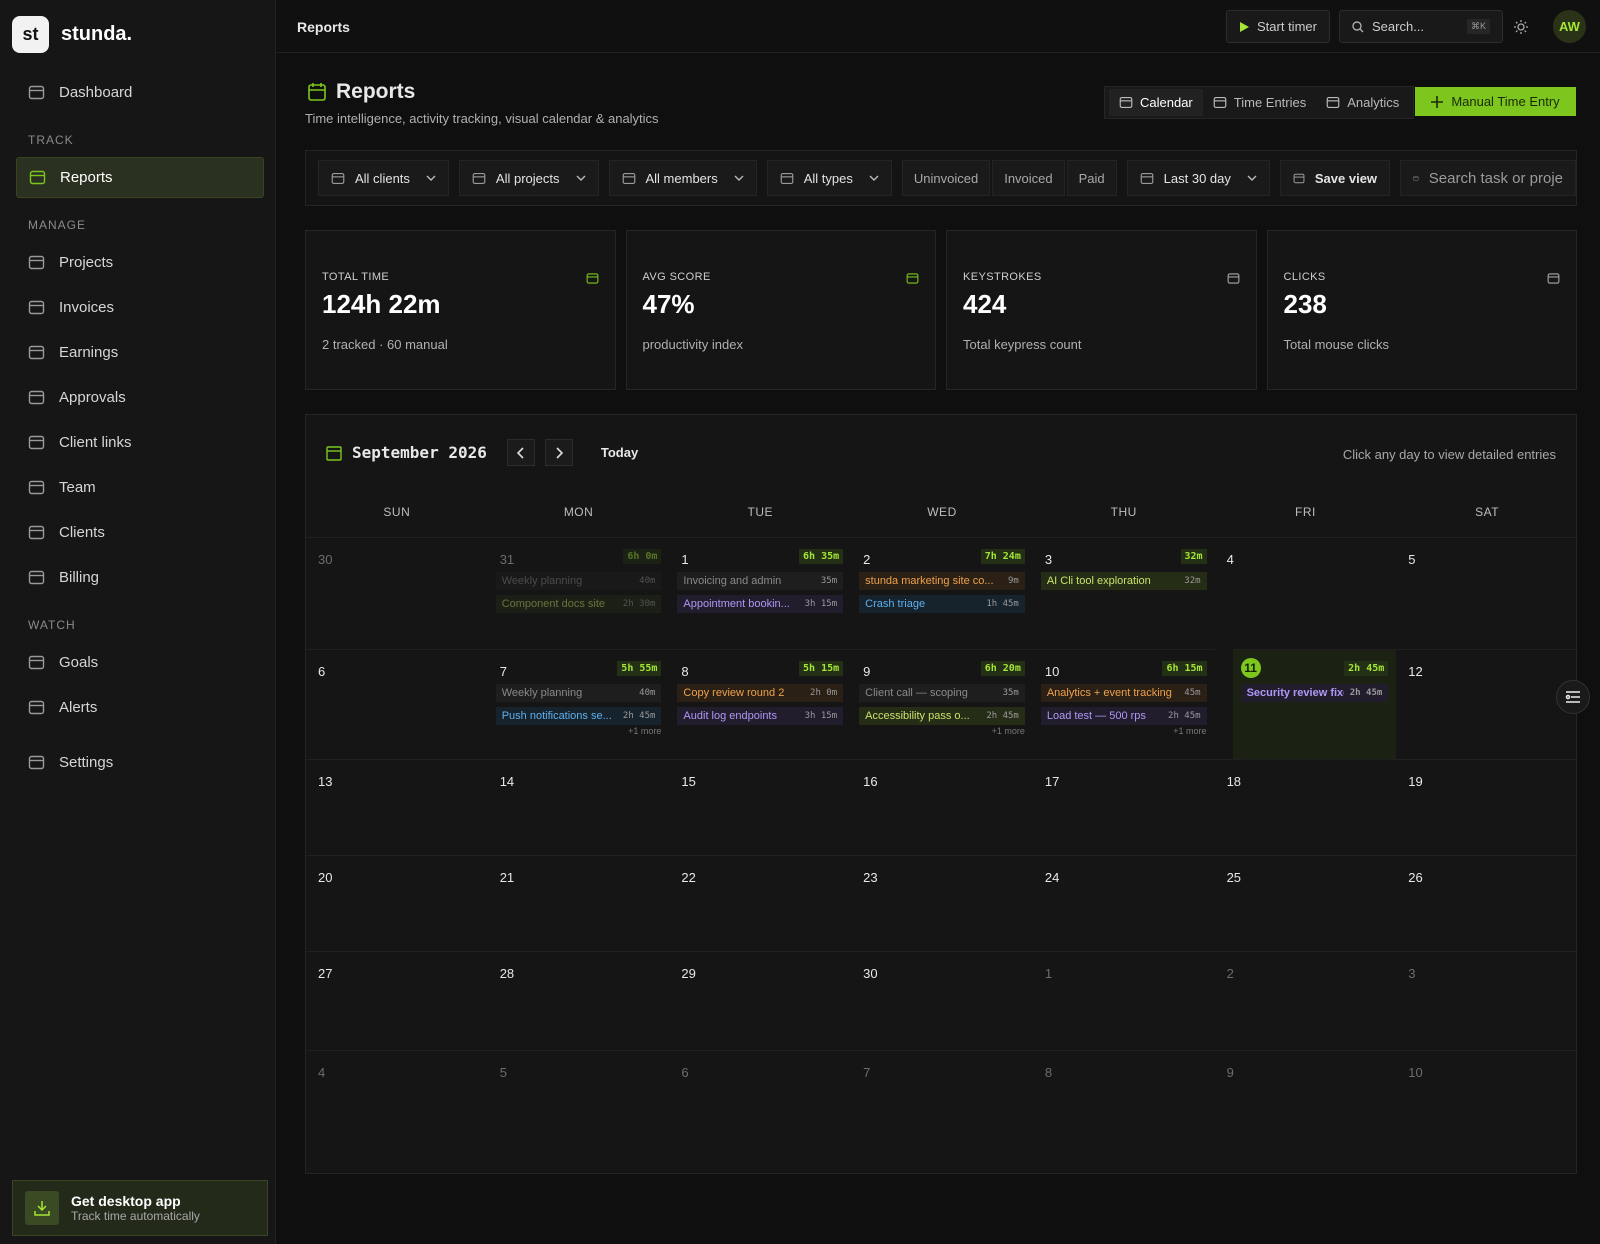  Describe the element at coordinates (140, 177) in the screenshot. I see `nav-item: Reports` at that location.